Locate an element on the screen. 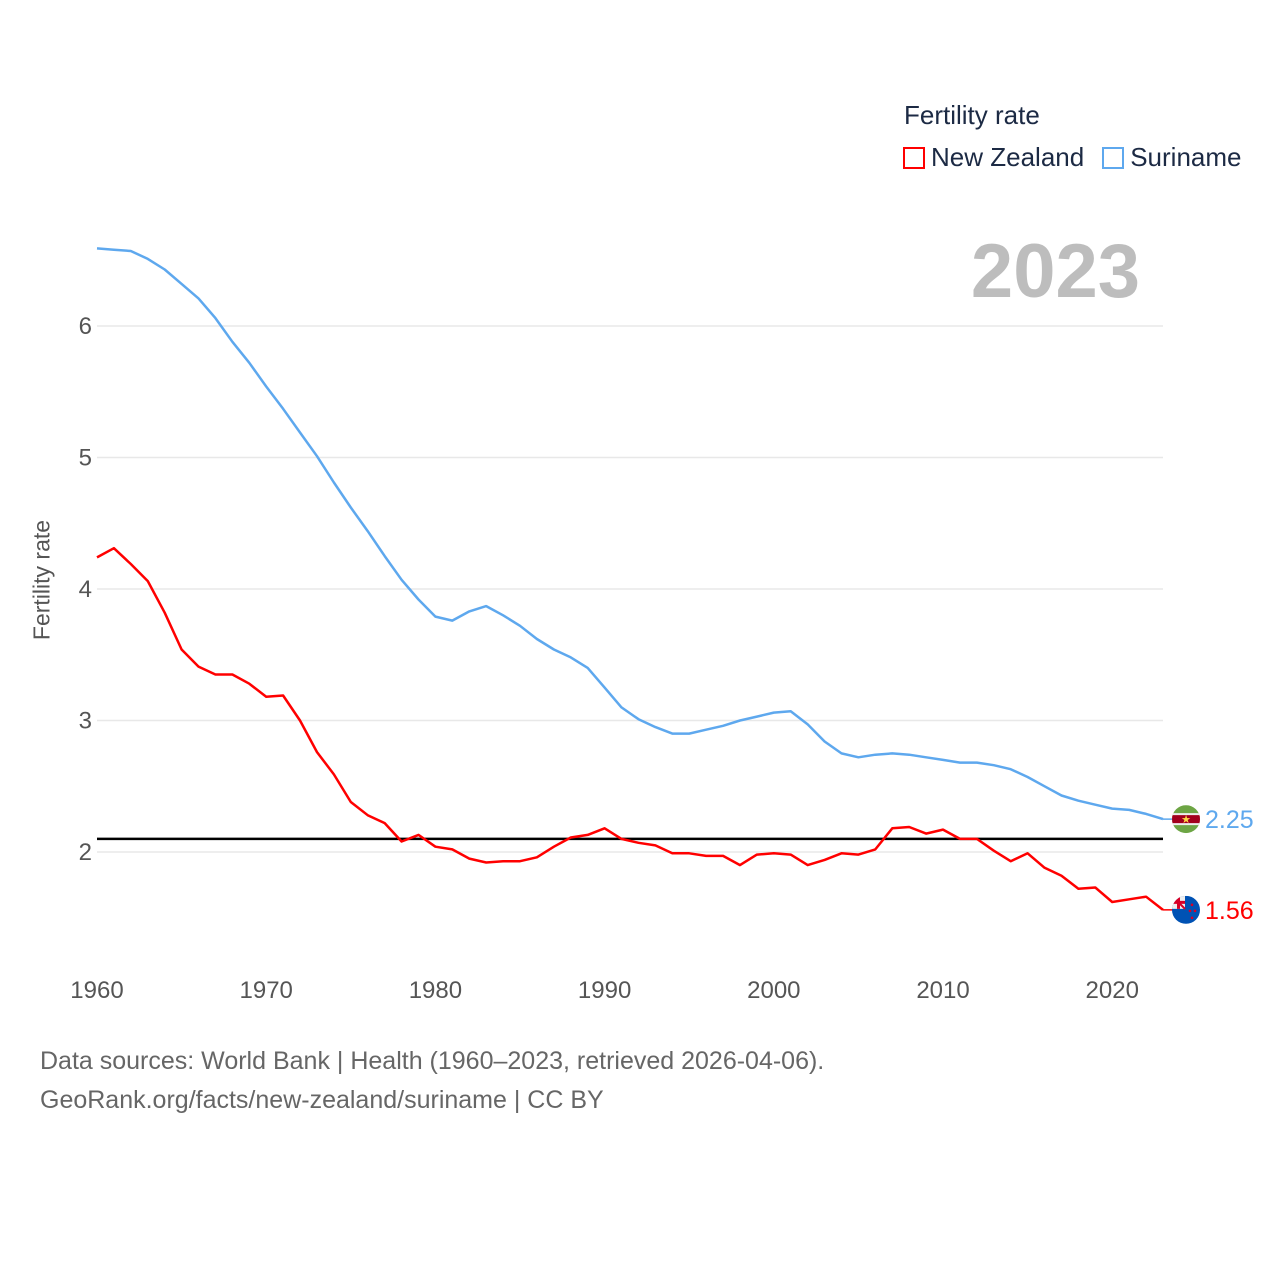 Image resolution: width=1280 pixels, height=1280 pixels. y-tick-label: 4 is located at coordinates (85, 589).